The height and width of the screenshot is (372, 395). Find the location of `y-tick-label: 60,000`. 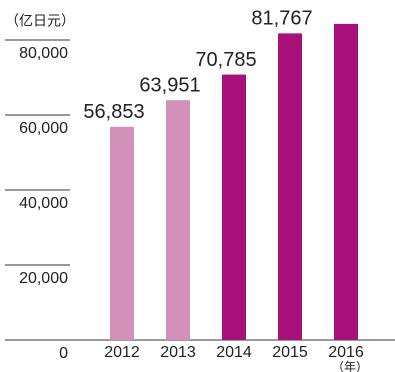

y-tick-label: 60,000 is located at coordinates (43, 128).